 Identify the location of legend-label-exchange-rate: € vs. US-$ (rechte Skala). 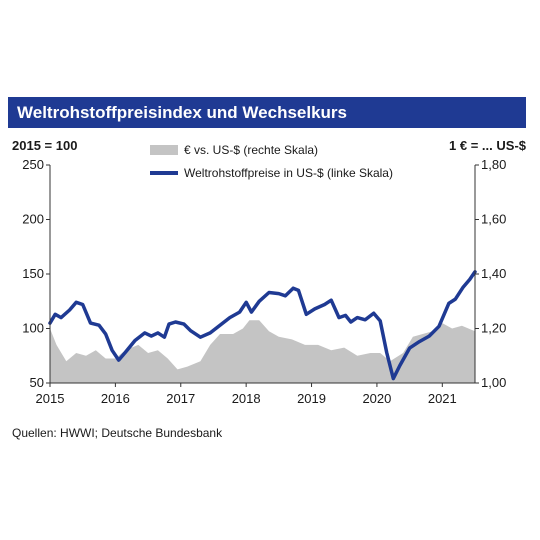
(251, 149).